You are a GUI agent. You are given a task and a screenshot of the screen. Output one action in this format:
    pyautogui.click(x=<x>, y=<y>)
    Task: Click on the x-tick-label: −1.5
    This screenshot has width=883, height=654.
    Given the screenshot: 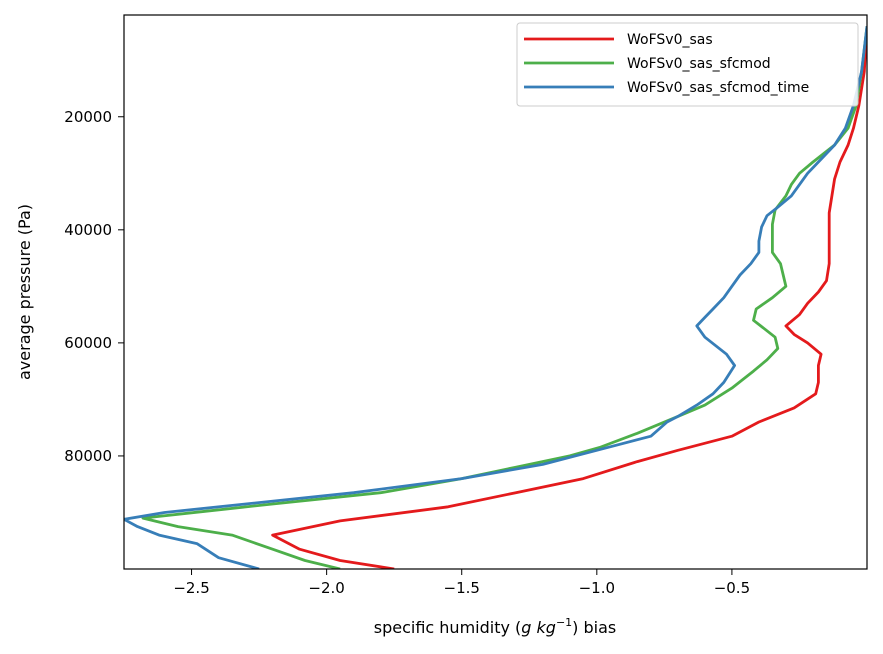 What is the action you would take?
    pyautogui.click(x=462, y=588)
    